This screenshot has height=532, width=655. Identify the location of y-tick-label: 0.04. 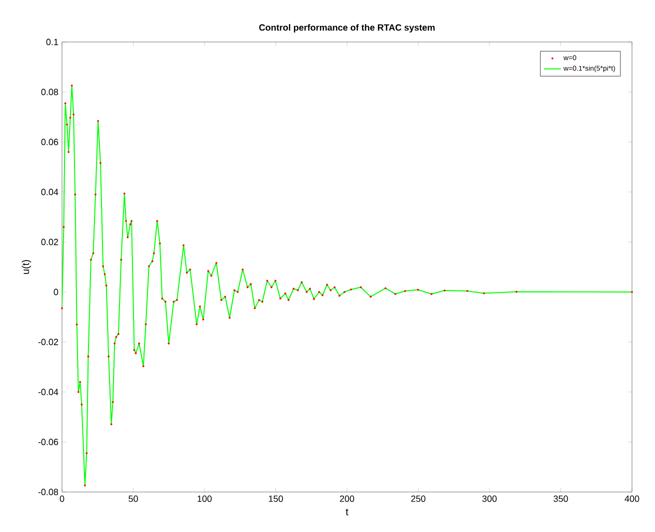
(49, 192).